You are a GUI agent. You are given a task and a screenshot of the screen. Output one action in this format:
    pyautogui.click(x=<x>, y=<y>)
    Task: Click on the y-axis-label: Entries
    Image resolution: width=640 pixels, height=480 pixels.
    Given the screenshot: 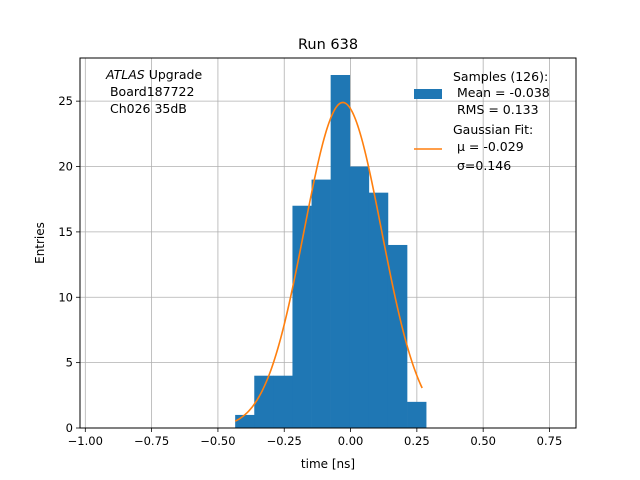 What is the action you would take?
    pyautogui.click(x=40, y=243)
    